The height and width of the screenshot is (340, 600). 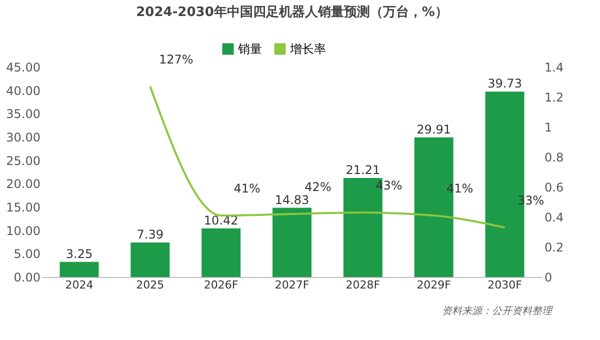 I want to click on data-label: 39.73, so click(x=505, y=83).